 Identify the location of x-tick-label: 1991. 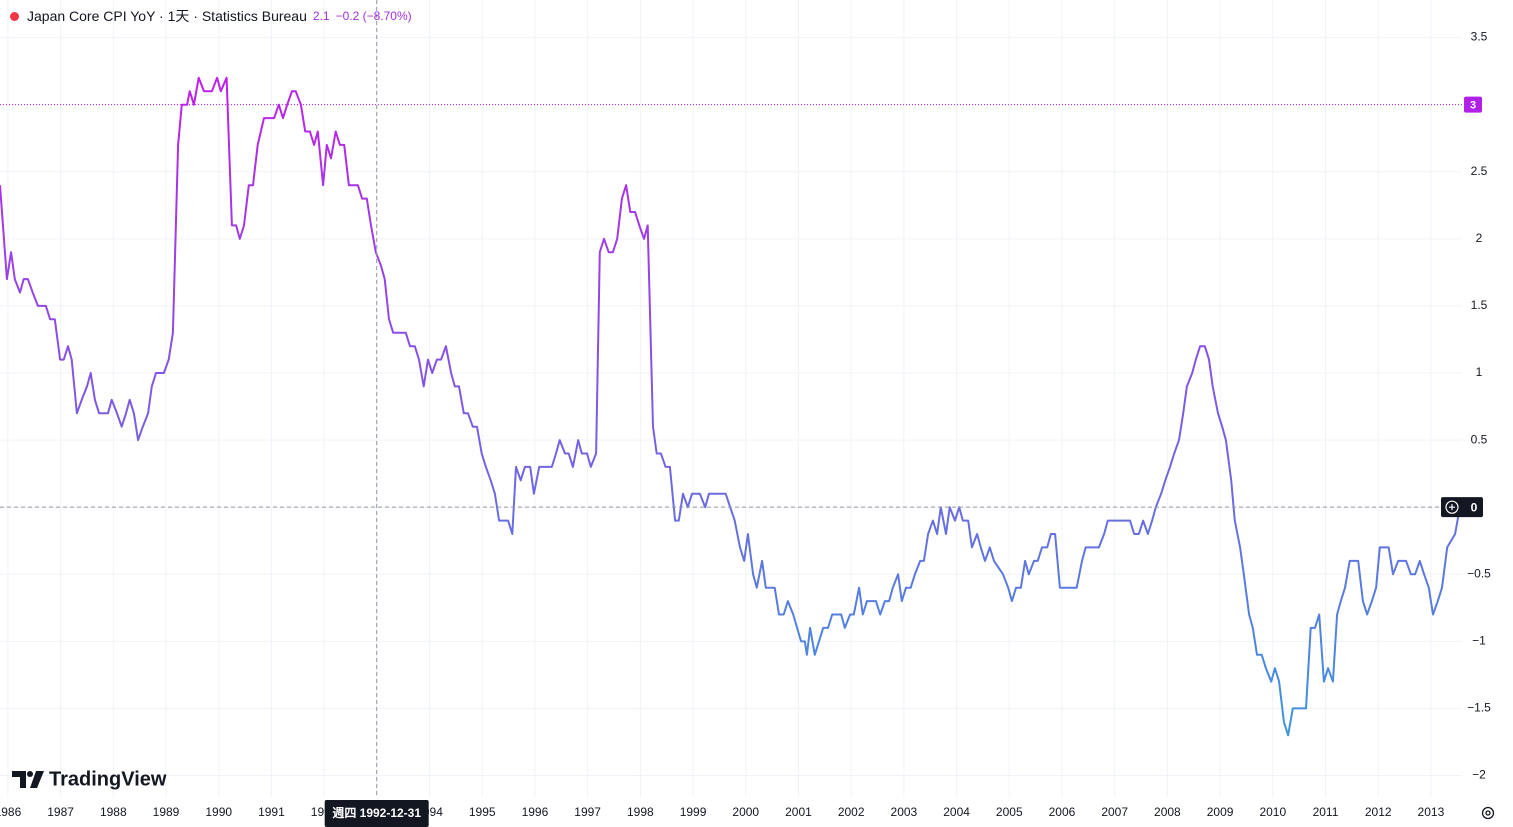
(271, 812).